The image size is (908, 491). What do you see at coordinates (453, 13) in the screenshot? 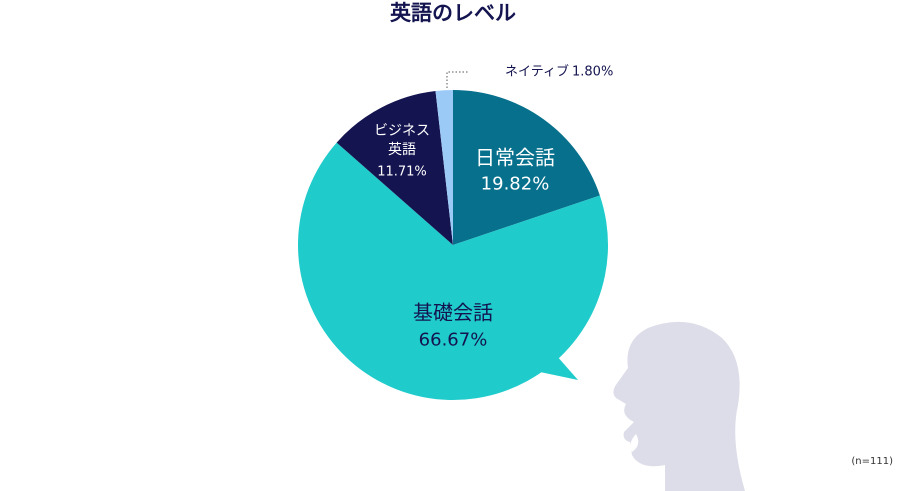
I see `chart-title: 英語のレベル` at bounding box center [453, 13].